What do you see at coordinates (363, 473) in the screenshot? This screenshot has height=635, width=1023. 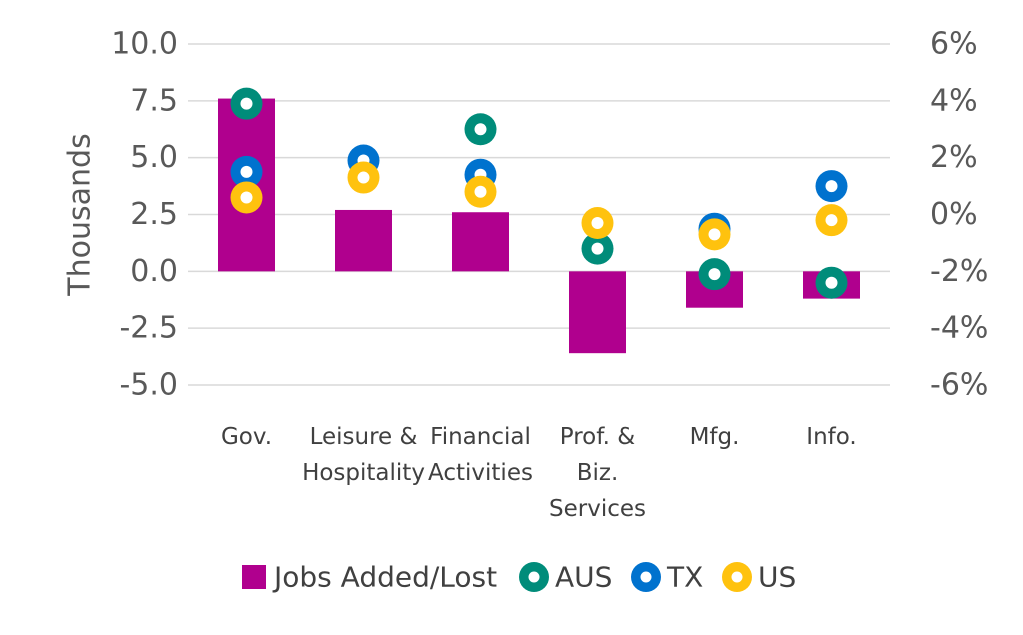 I see `category-label: Hospitality` at bounding box center [363, 473].